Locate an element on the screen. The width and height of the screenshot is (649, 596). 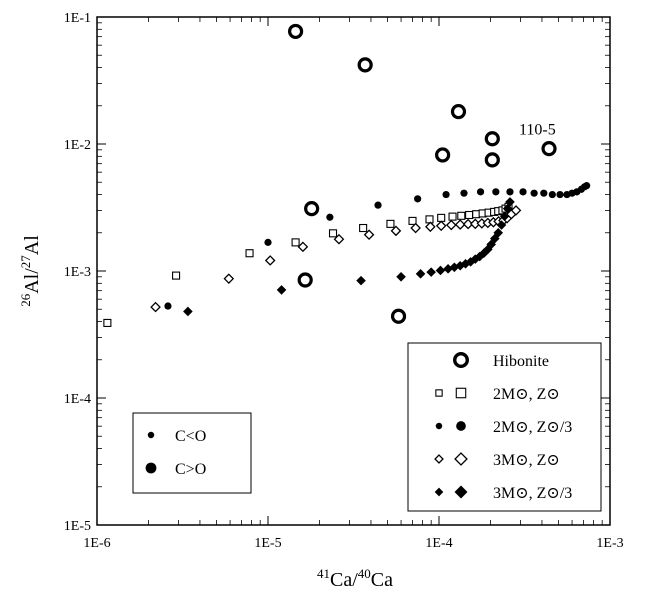
x-tick-label: 1E-5 is located at coordinates (267, 543).